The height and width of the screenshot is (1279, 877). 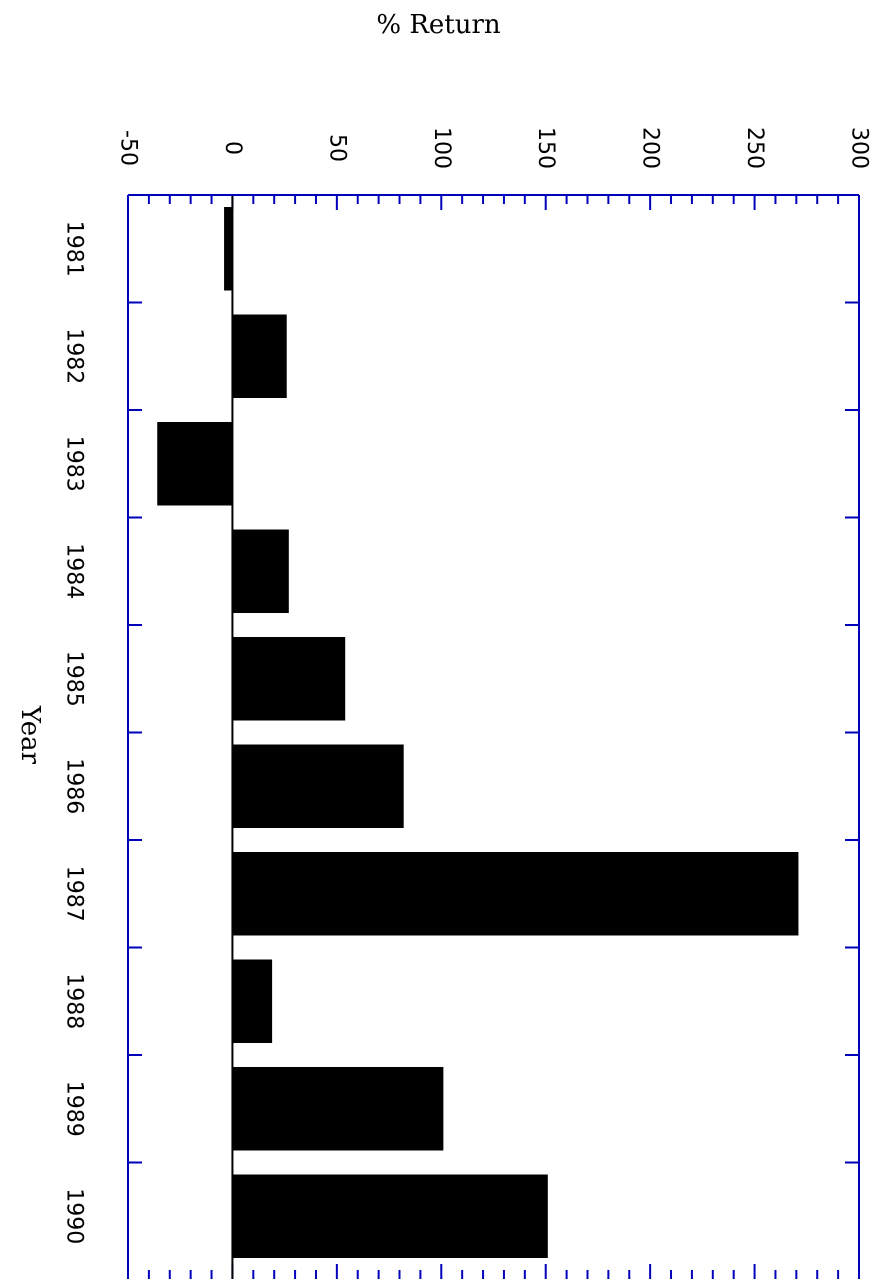 What do you see at coordinates (754, 148) in the screenshot?
I see `value-tick-label: 250` at bounding box center [754, 148].